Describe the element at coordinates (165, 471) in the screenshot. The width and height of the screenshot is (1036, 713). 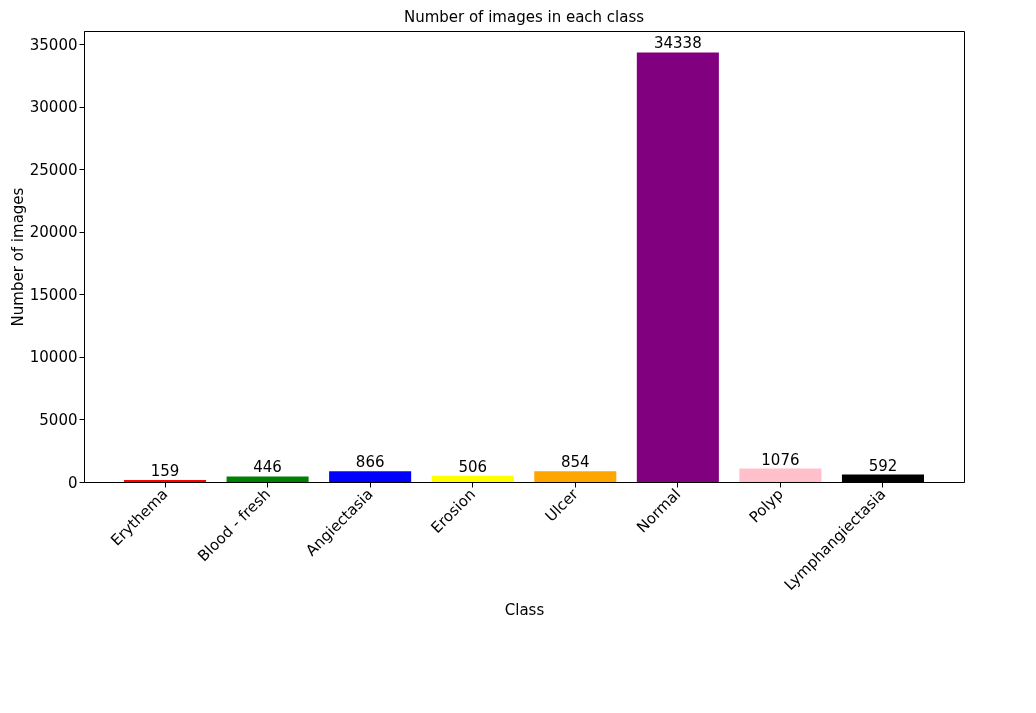
I see `data-label: 159` at that location.